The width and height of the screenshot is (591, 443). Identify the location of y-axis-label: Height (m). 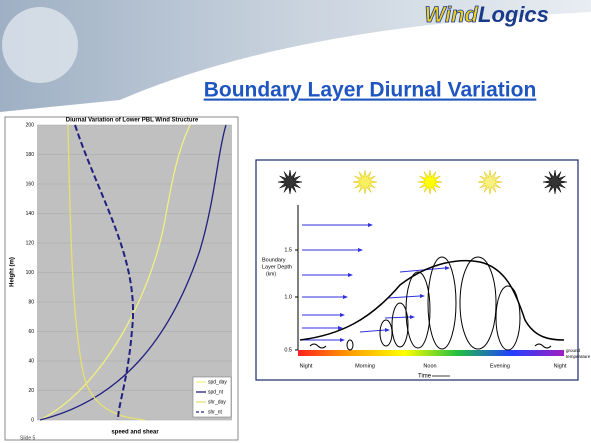
(13, 272).